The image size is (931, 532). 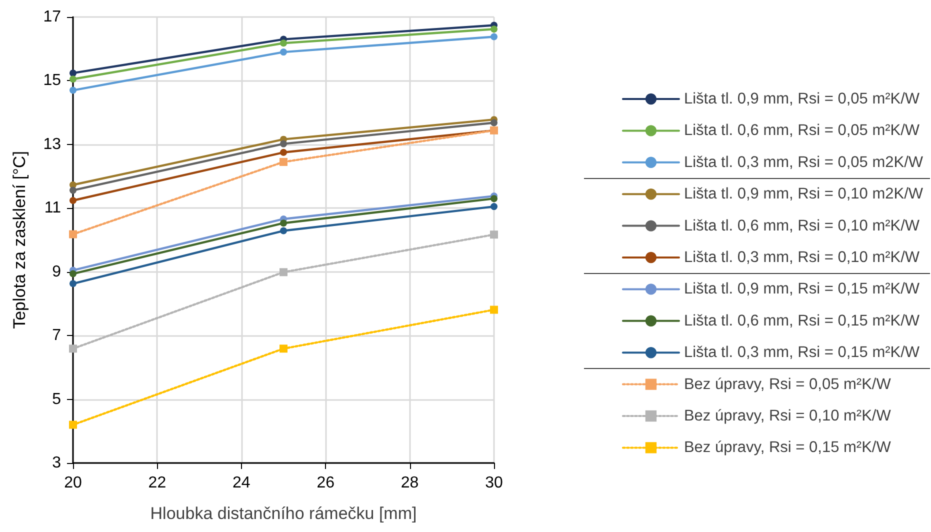 What do you see at coordinates (802, 99) in the screenshot?
I see `legend-label: Lišta tl. 0,9 mm, Rsi = 0,05 m²K/W` at bounding box center [802, 99].